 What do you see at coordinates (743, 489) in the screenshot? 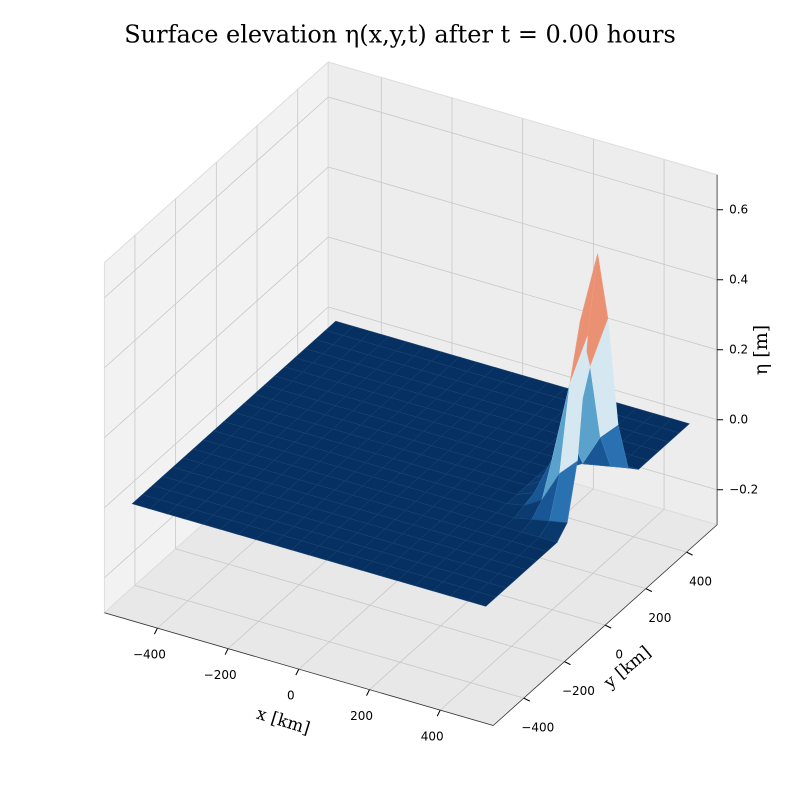
I see `z-tick-label: −0.2` at bounding box center [743, 489].